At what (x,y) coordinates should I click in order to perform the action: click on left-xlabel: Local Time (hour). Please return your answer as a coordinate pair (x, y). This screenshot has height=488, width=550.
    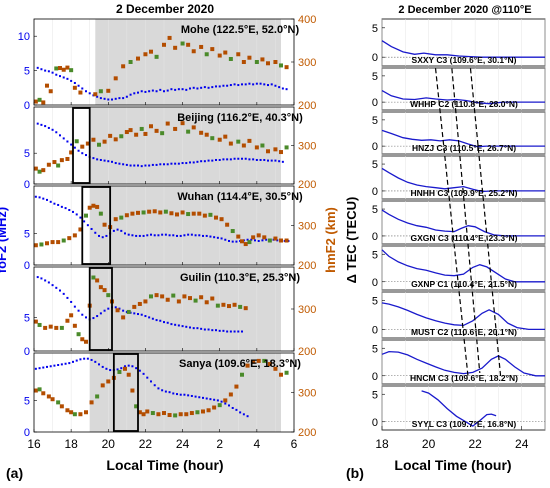
    Looking at the image, I should click on (164, 465).